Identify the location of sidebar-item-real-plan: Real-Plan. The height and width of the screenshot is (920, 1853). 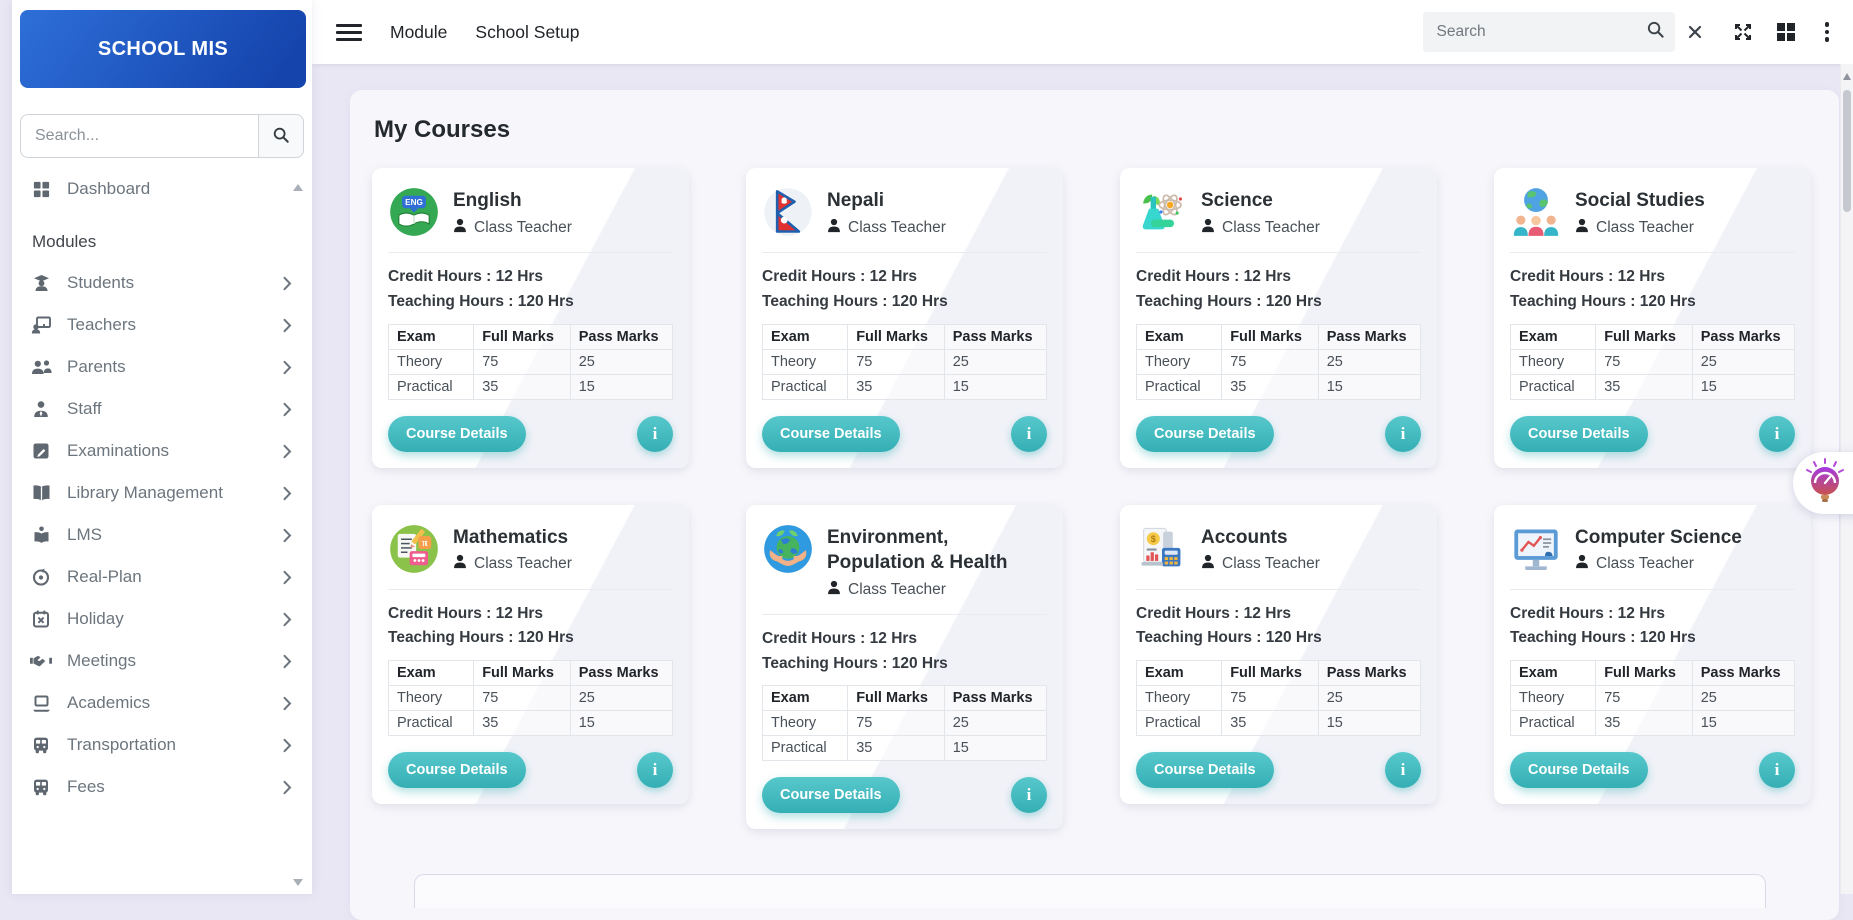
(162, 577).